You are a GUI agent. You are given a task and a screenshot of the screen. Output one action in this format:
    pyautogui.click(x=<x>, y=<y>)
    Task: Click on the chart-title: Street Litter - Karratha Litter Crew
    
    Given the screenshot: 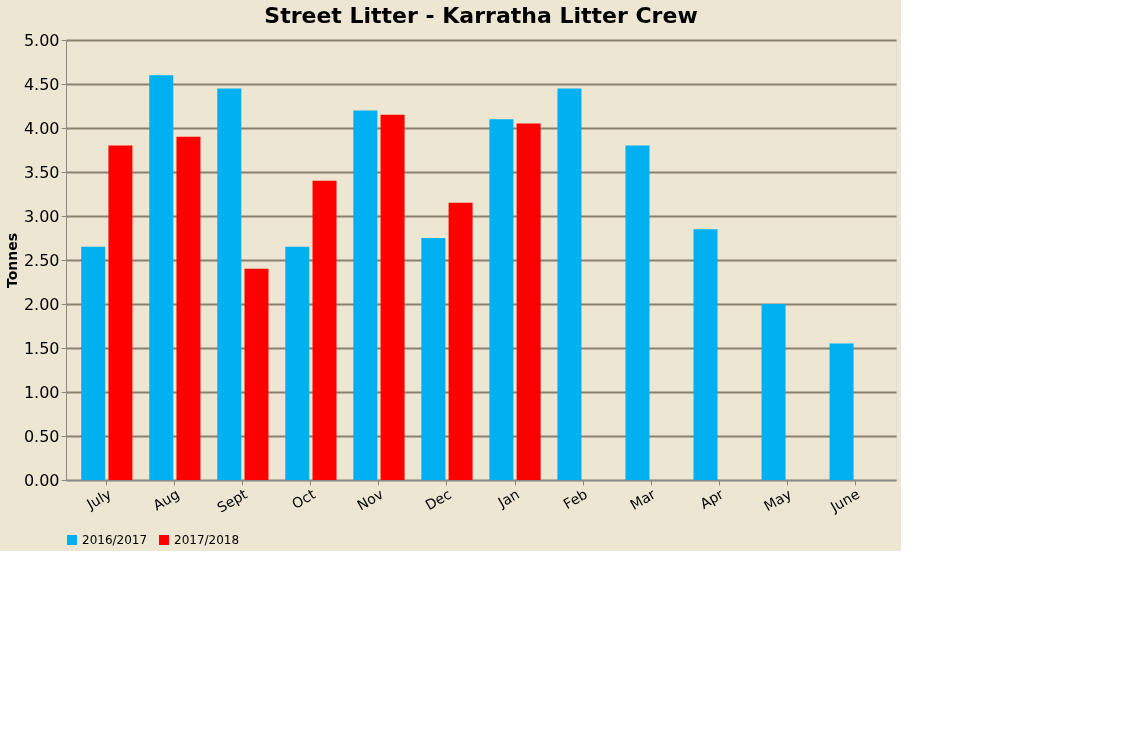 What is the action you would take?
    pyautogui.click(x=481, y=15)
    